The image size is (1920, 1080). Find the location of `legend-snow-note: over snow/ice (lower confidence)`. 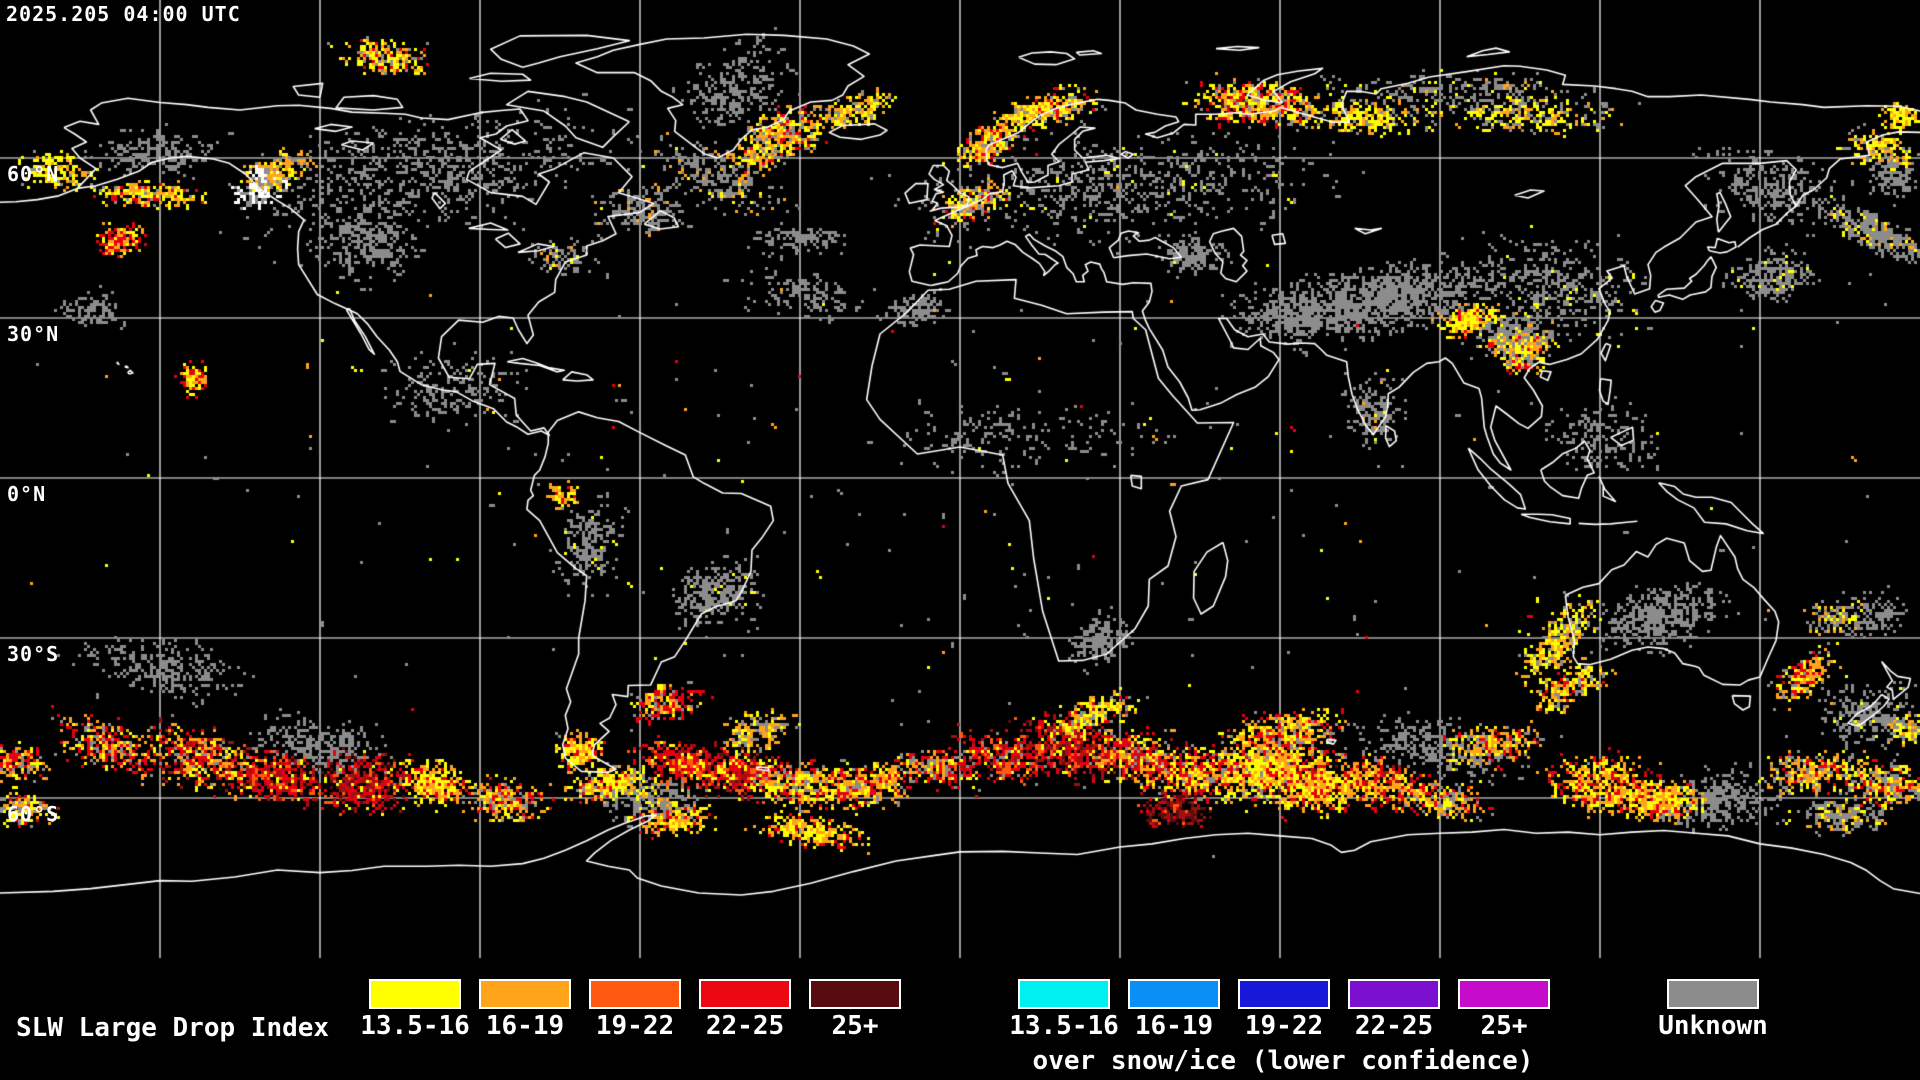

legend-snow-note: over snow/ice (lower confidence) is located at coordinates (1283, 1061).